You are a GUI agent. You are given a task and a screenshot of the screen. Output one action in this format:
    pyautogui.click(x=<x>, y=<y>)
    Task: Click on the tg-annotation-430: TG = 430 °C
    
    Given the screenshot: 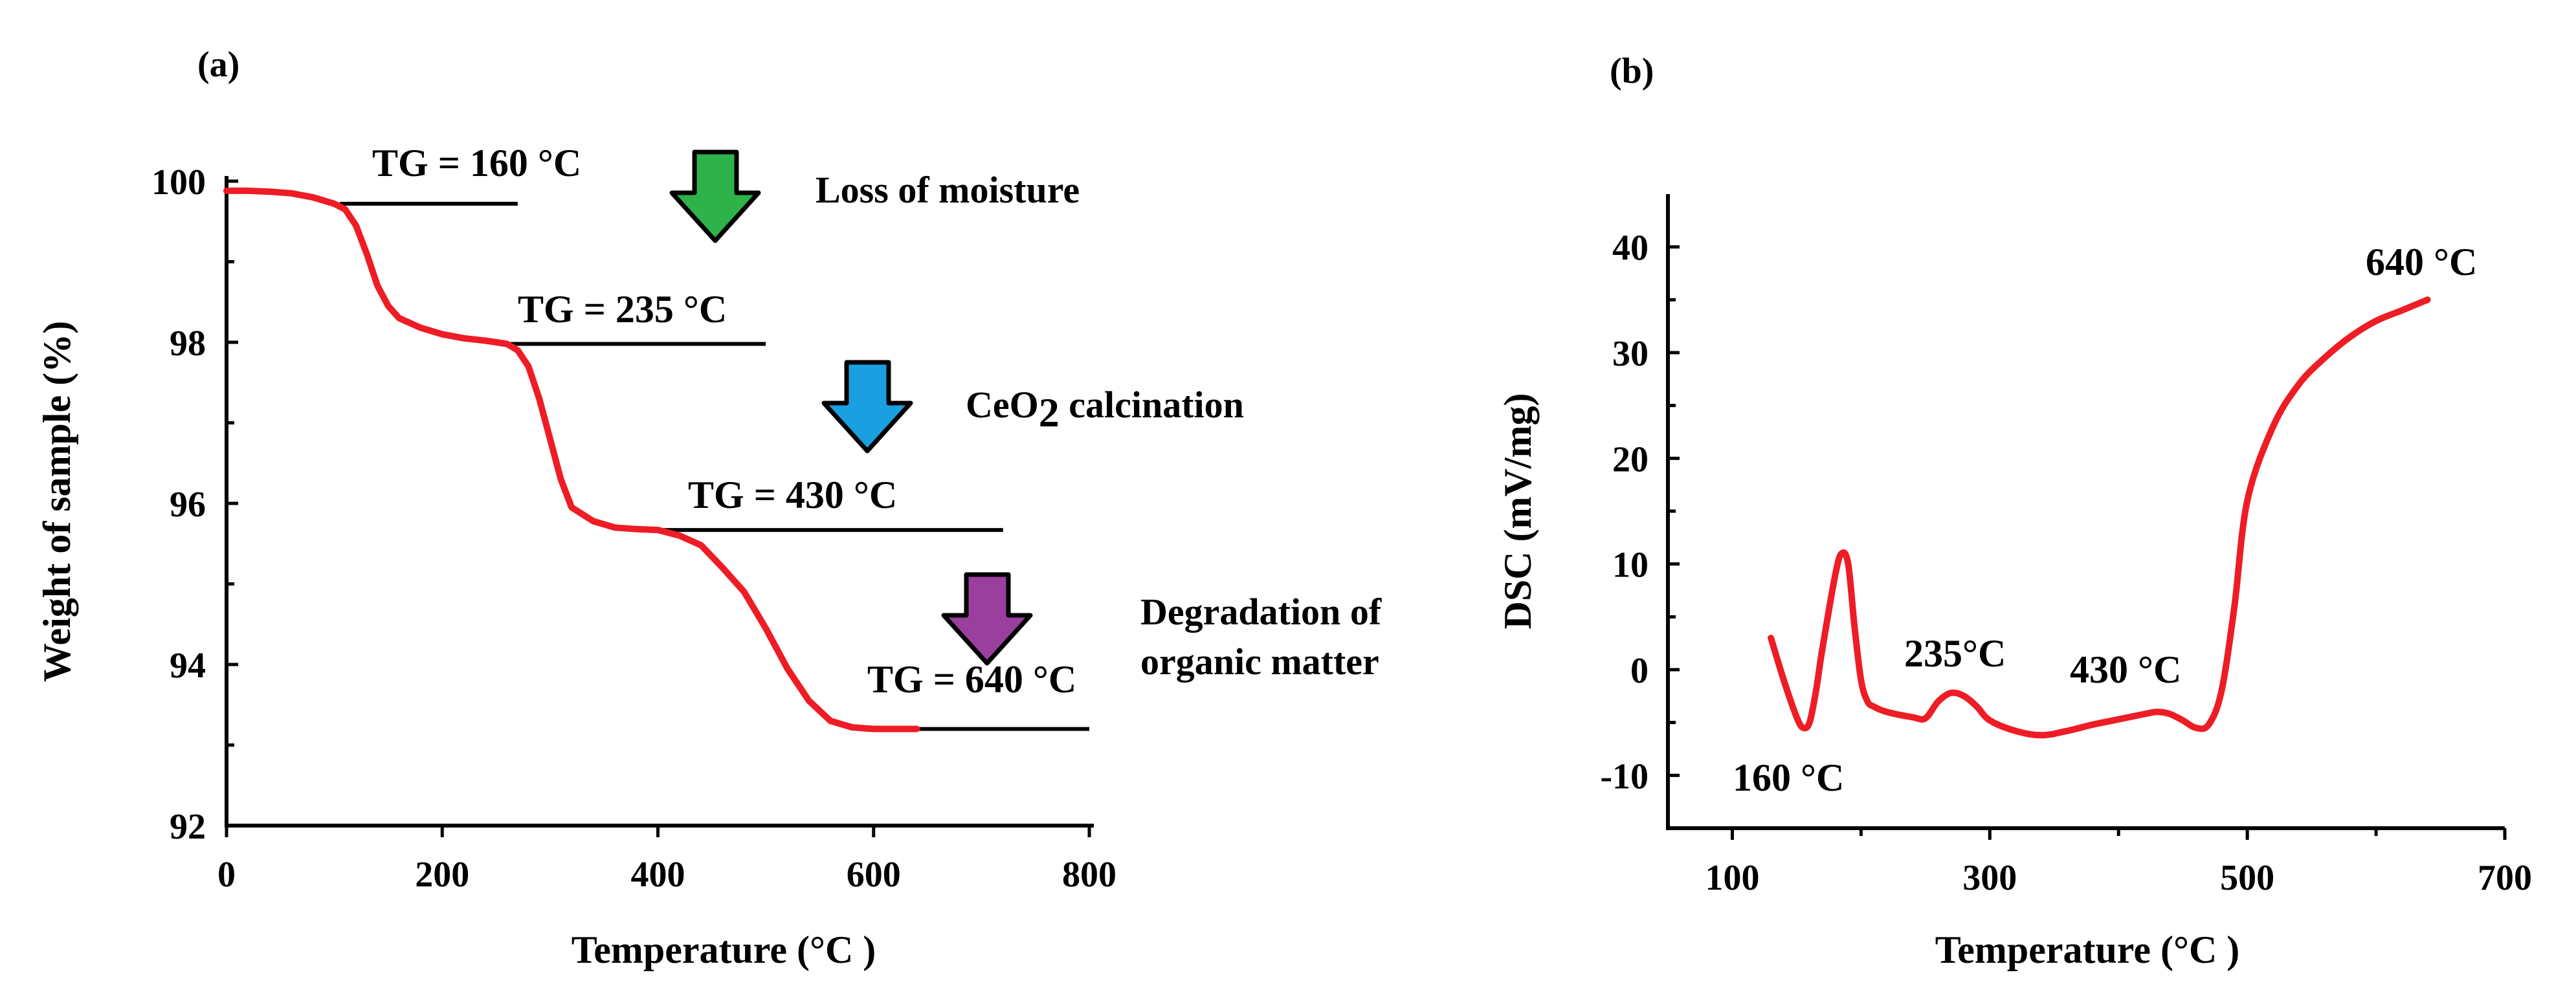 What is the action you would take?
    pyautogui.click(x=792, y=495)
    